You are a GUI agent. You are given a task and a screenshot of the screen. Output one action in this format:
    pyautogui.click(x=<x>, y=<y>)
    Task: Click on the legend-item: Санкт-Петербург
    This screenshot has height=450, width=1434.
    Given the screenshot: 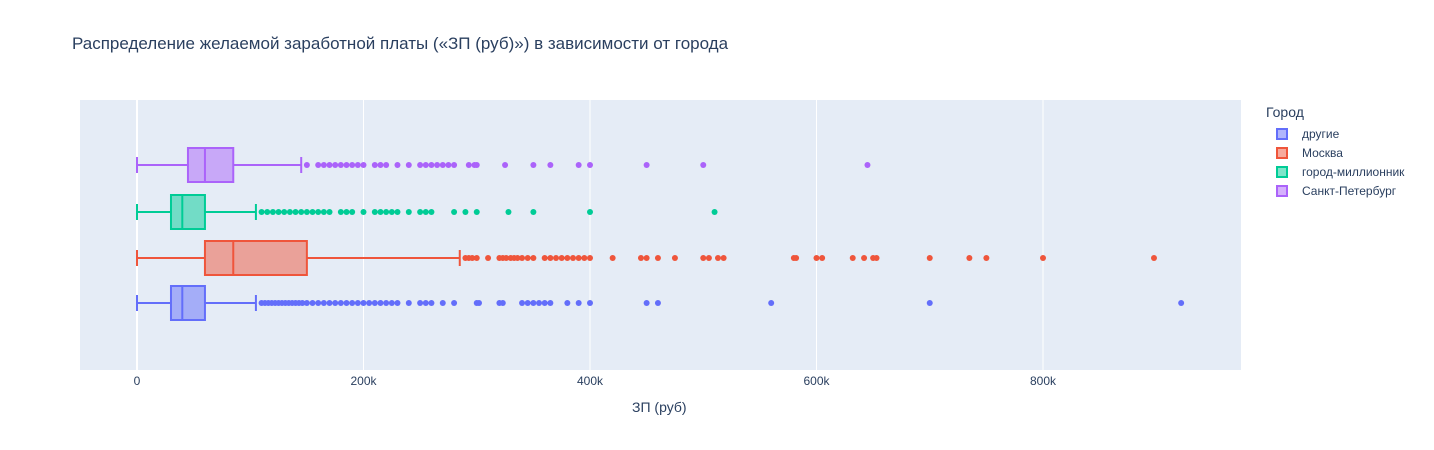 What is the action you would take?
    pyautogui.click(x=1340, y=190)
    